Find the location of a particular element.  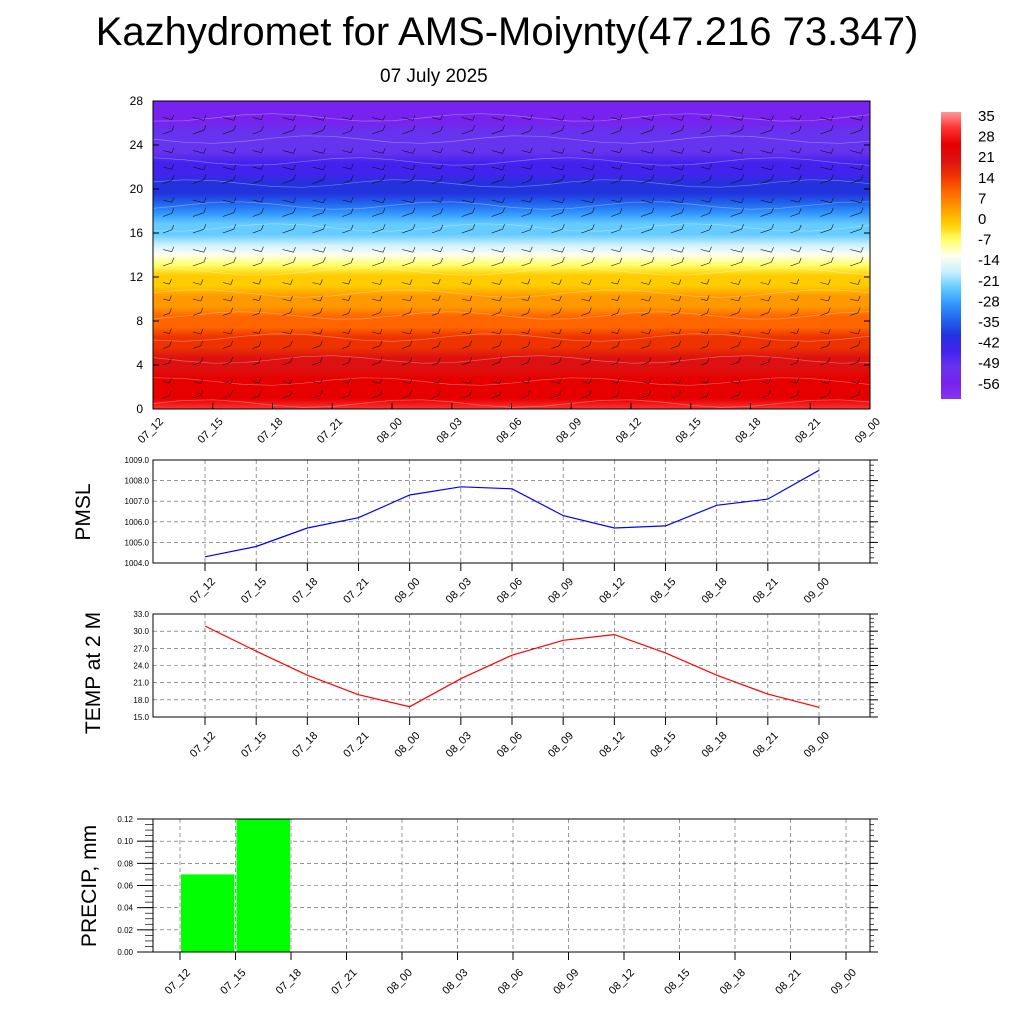

y-tick-label: 1008.0 is located at coordinates (137, 481).